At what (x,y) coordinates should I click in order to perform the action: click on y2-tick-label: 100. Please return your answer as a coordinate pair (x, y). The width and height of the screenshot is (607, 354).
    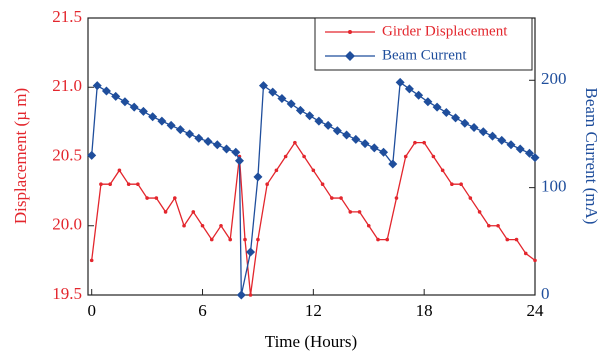
    Looking at the image, I should click on (554, 186).